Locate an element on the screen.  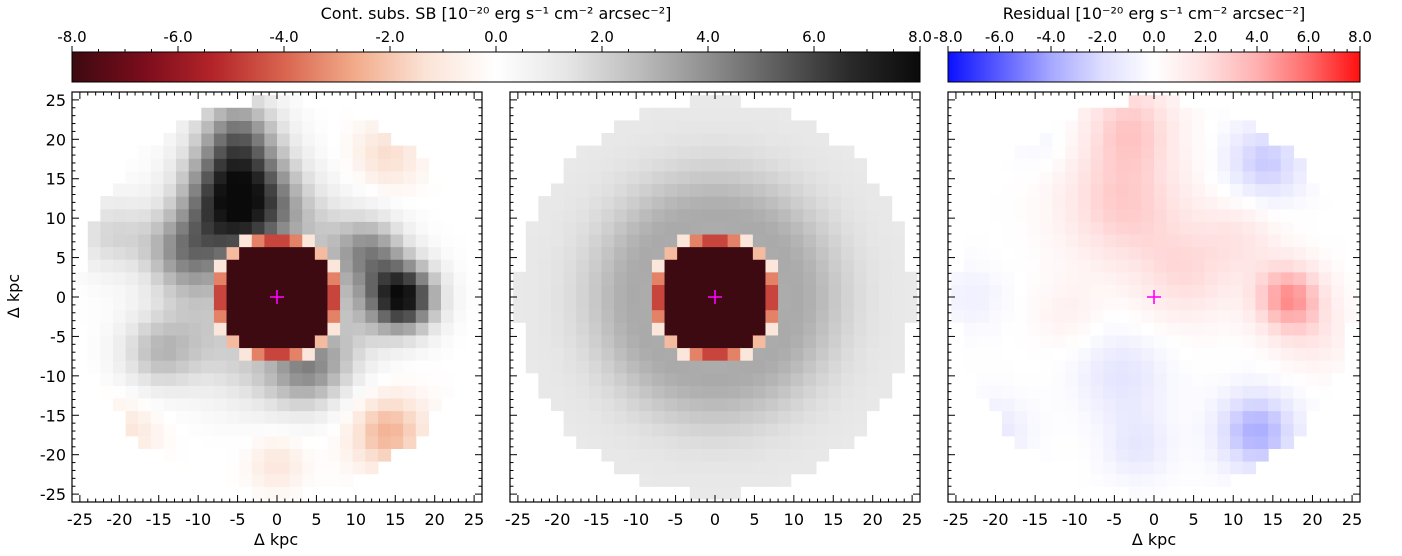
y-tick-label: 25 is located at coordinates (56, 100).